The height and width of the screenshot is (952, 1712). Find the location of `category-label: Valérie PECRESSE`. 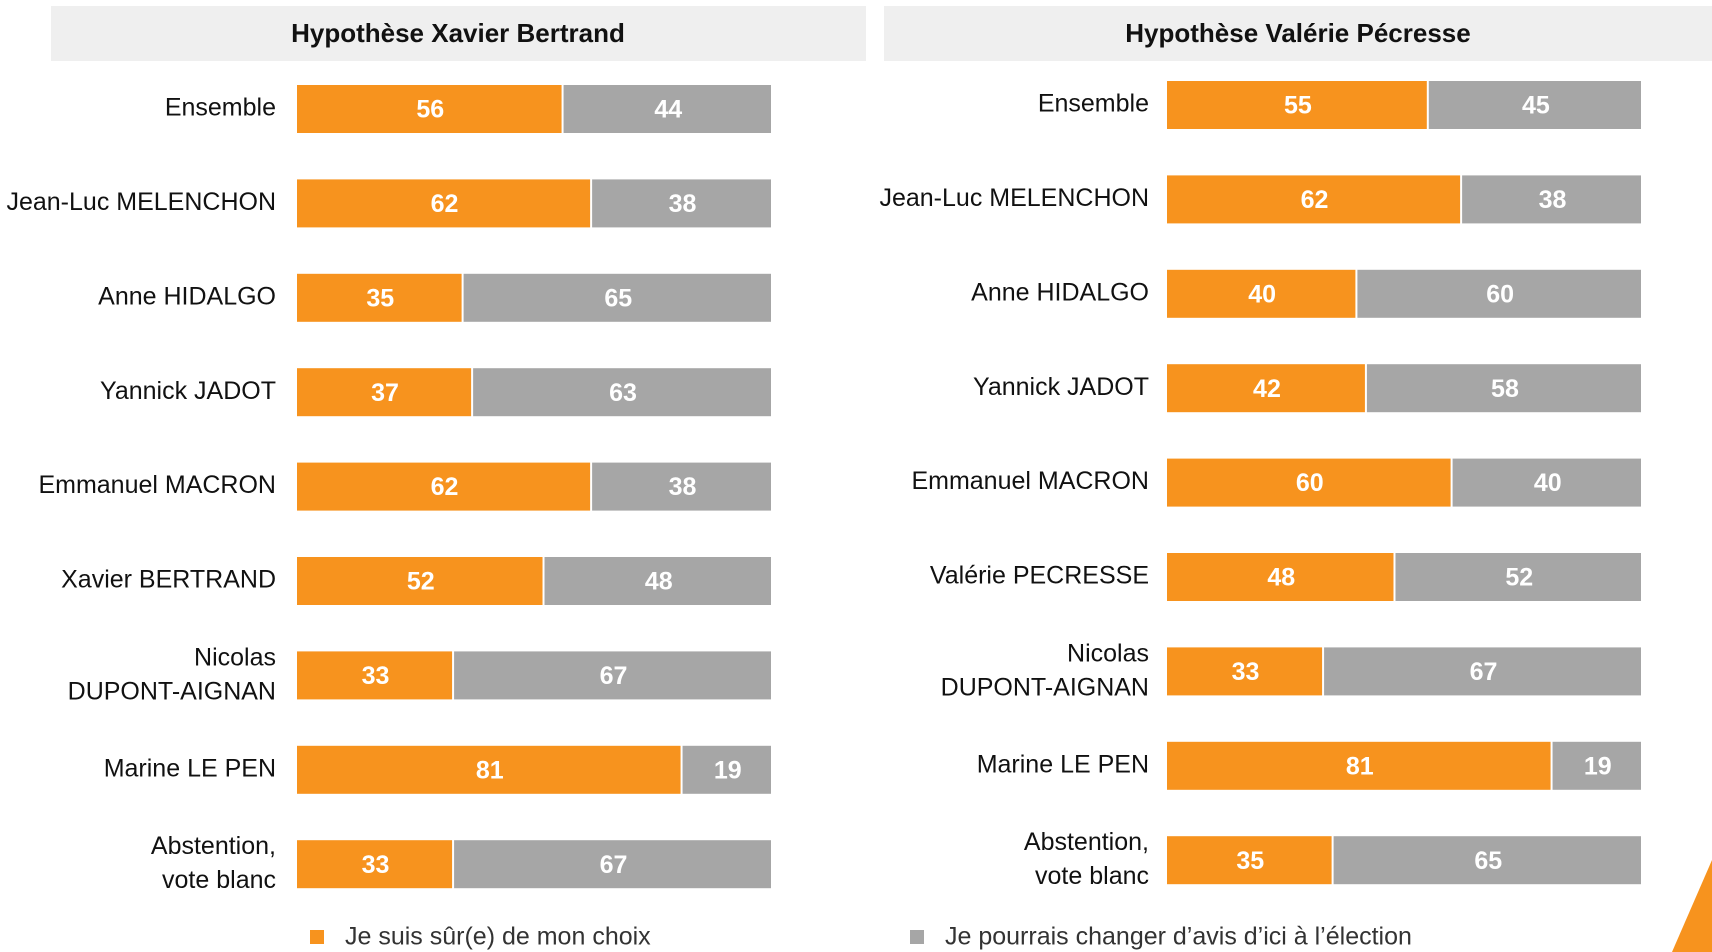

category-label: Valérie PECRESSE is located at coordinates (1039, 576).